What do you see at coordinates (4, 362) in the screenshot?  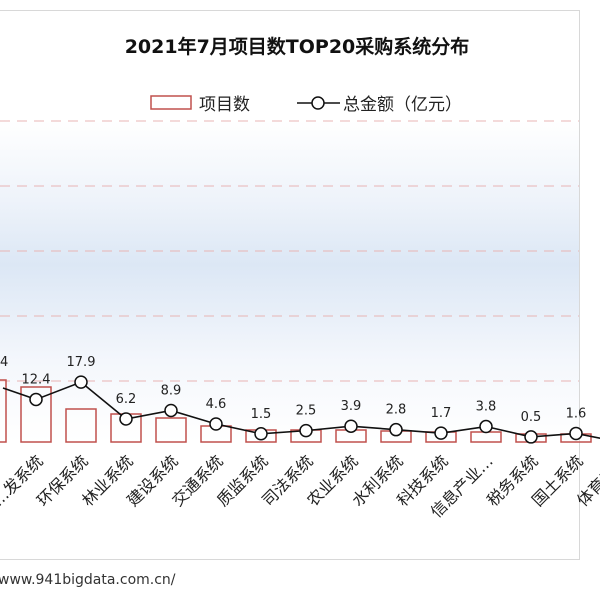 I see `partial-data-label: 4` at bounding box center [4, 362].